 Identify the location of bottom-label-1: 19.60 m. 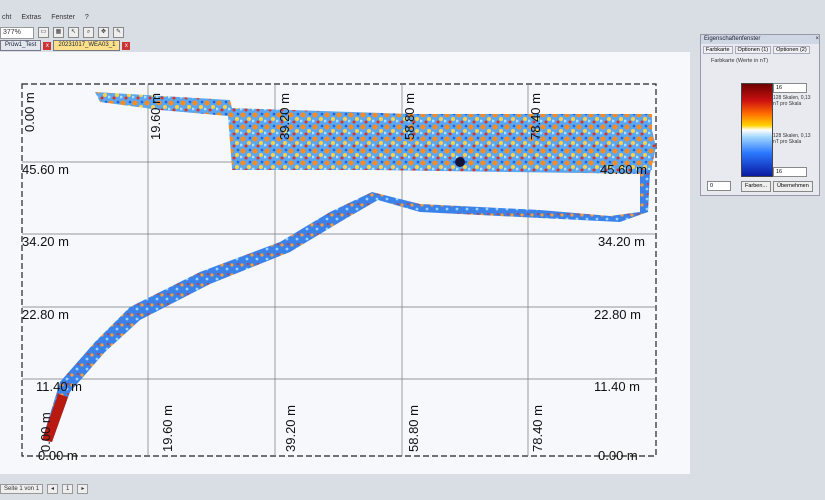
(167, 428).